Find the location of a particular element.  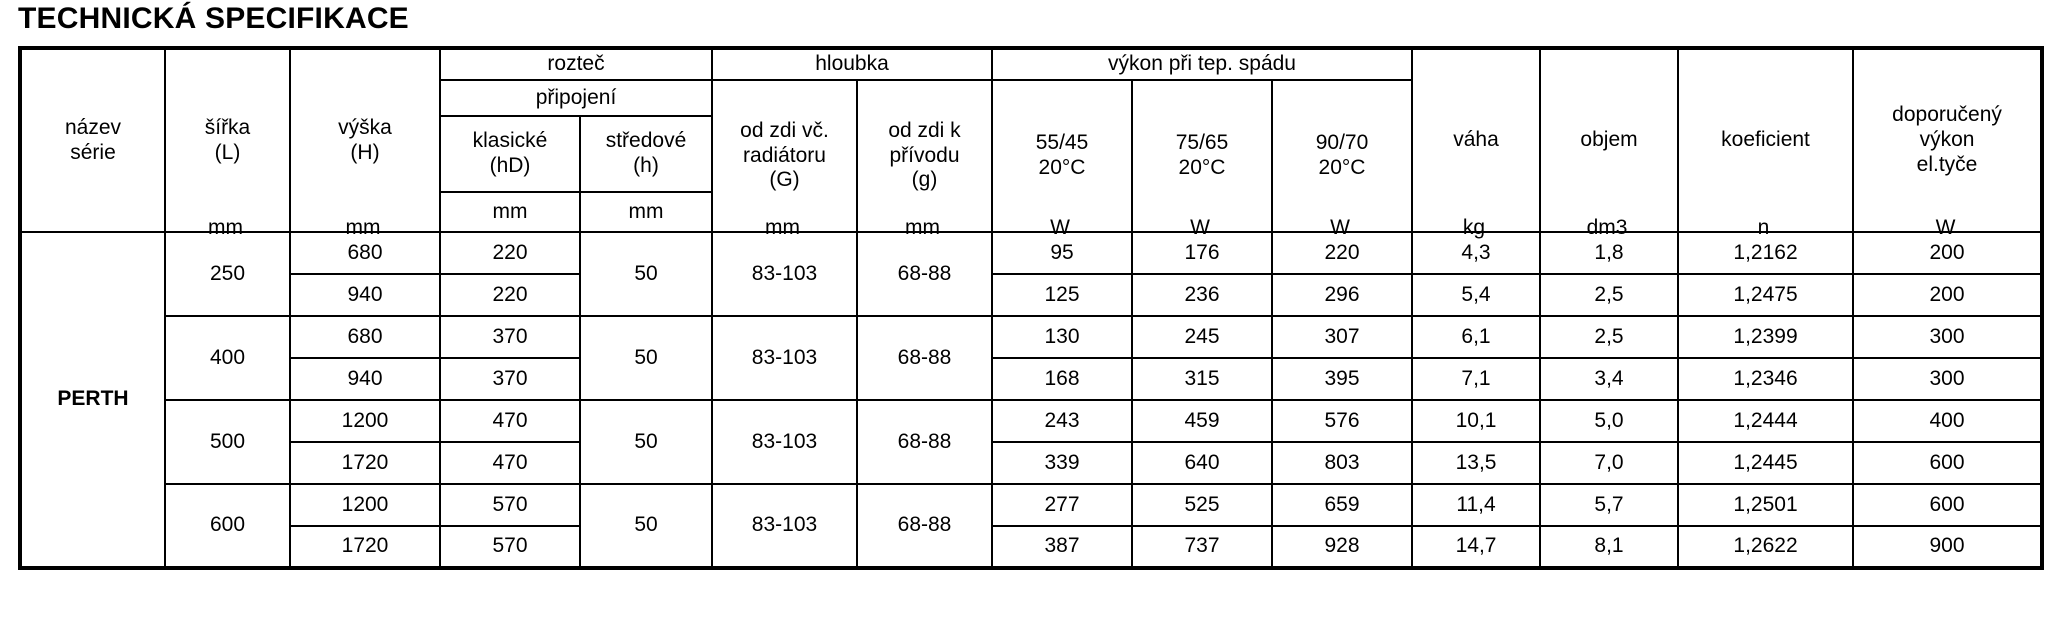

cell-vaha: 14,7 is located at coordinates (1476, 547).